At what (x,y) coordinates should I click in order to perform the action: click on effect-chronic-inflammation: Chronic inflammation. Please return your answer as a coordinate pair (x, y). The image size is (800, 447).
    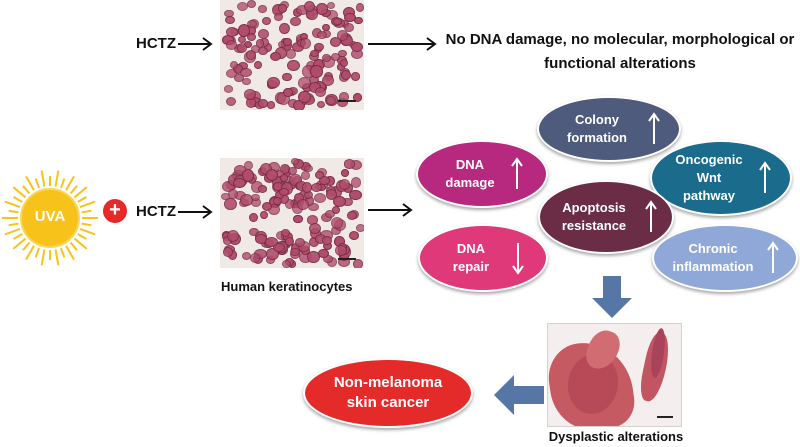
    Looking at the image, I should click on (725, 258).